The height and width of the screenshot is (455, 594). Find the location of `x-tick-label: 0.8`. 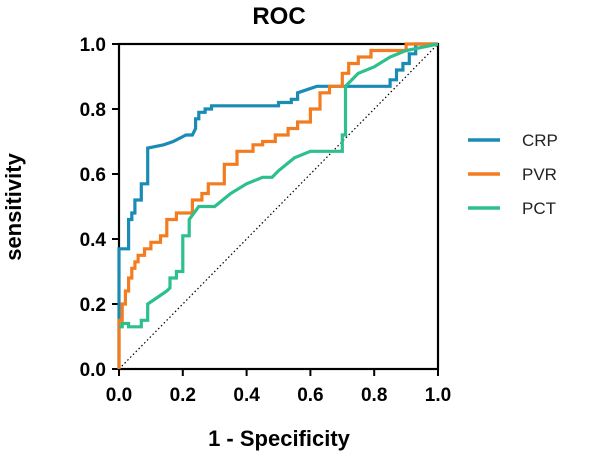

x-tick-label: 0.8 is located at coordinates (374, 395).